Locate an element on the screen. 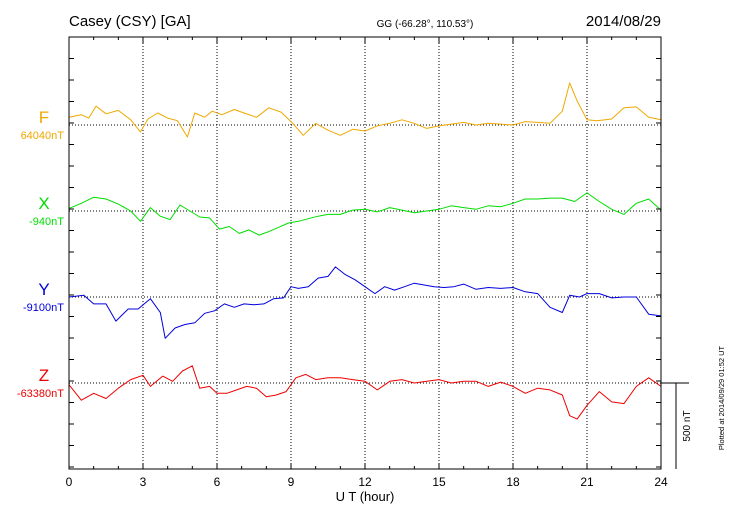 Image resolution: width=730 pixels, height=520 pixels. x-axis-label: U T (hour) is located at coordinates (365, 496).